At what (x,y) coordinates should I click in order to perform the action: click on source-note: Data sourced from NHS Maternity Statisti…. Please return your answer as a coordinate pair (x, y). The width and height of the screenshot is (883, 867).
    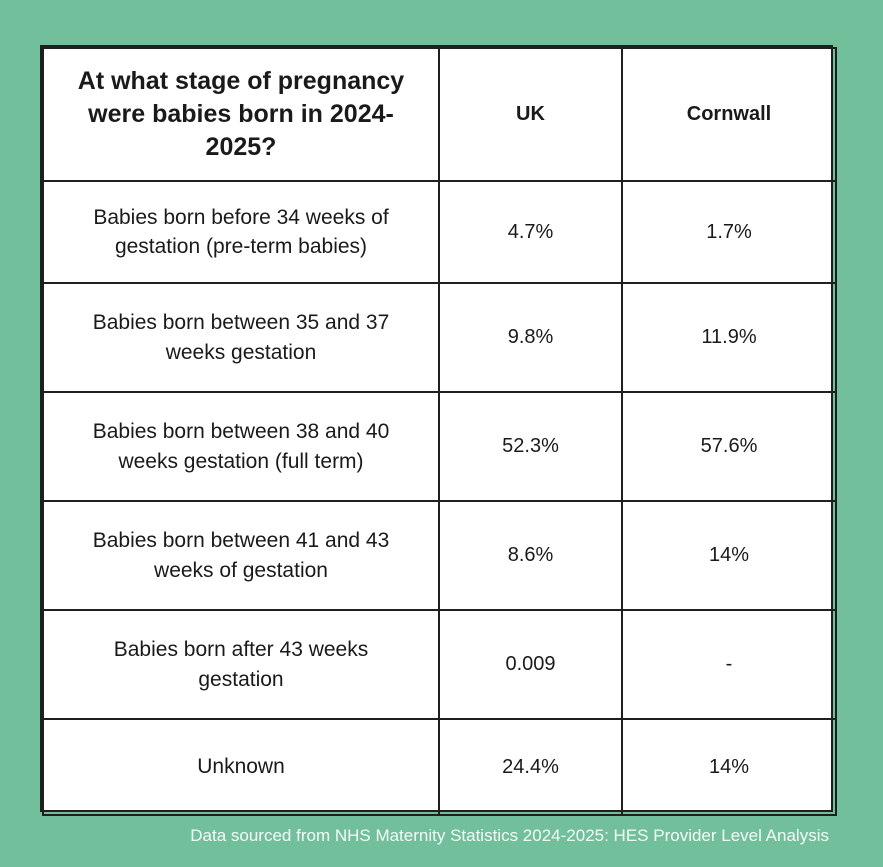
    Looking at the image, I should click on (509, 835).